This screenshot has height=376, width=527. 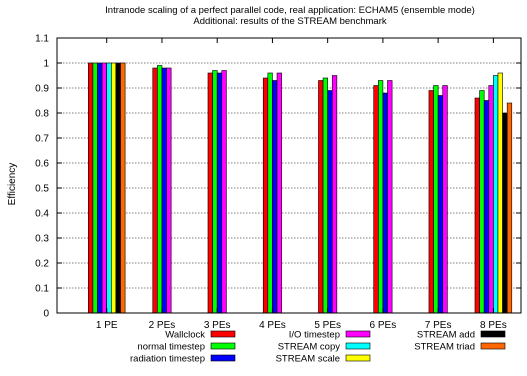 I want to click on legend-label: STREAM triad, so click(x=444, y=347).